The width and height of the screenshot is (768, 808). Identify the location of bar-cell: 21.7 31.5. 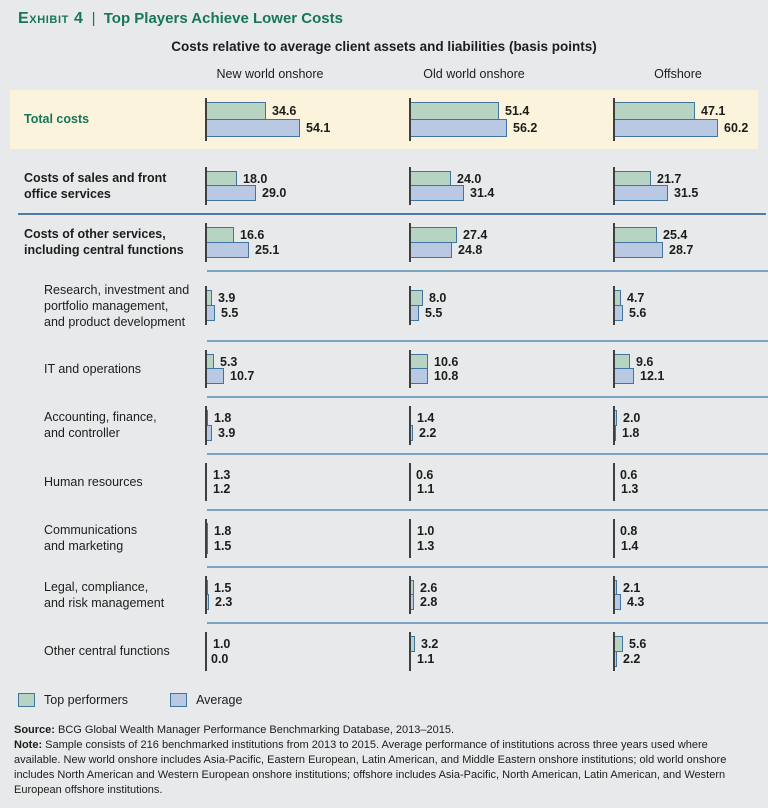
(690, 185).